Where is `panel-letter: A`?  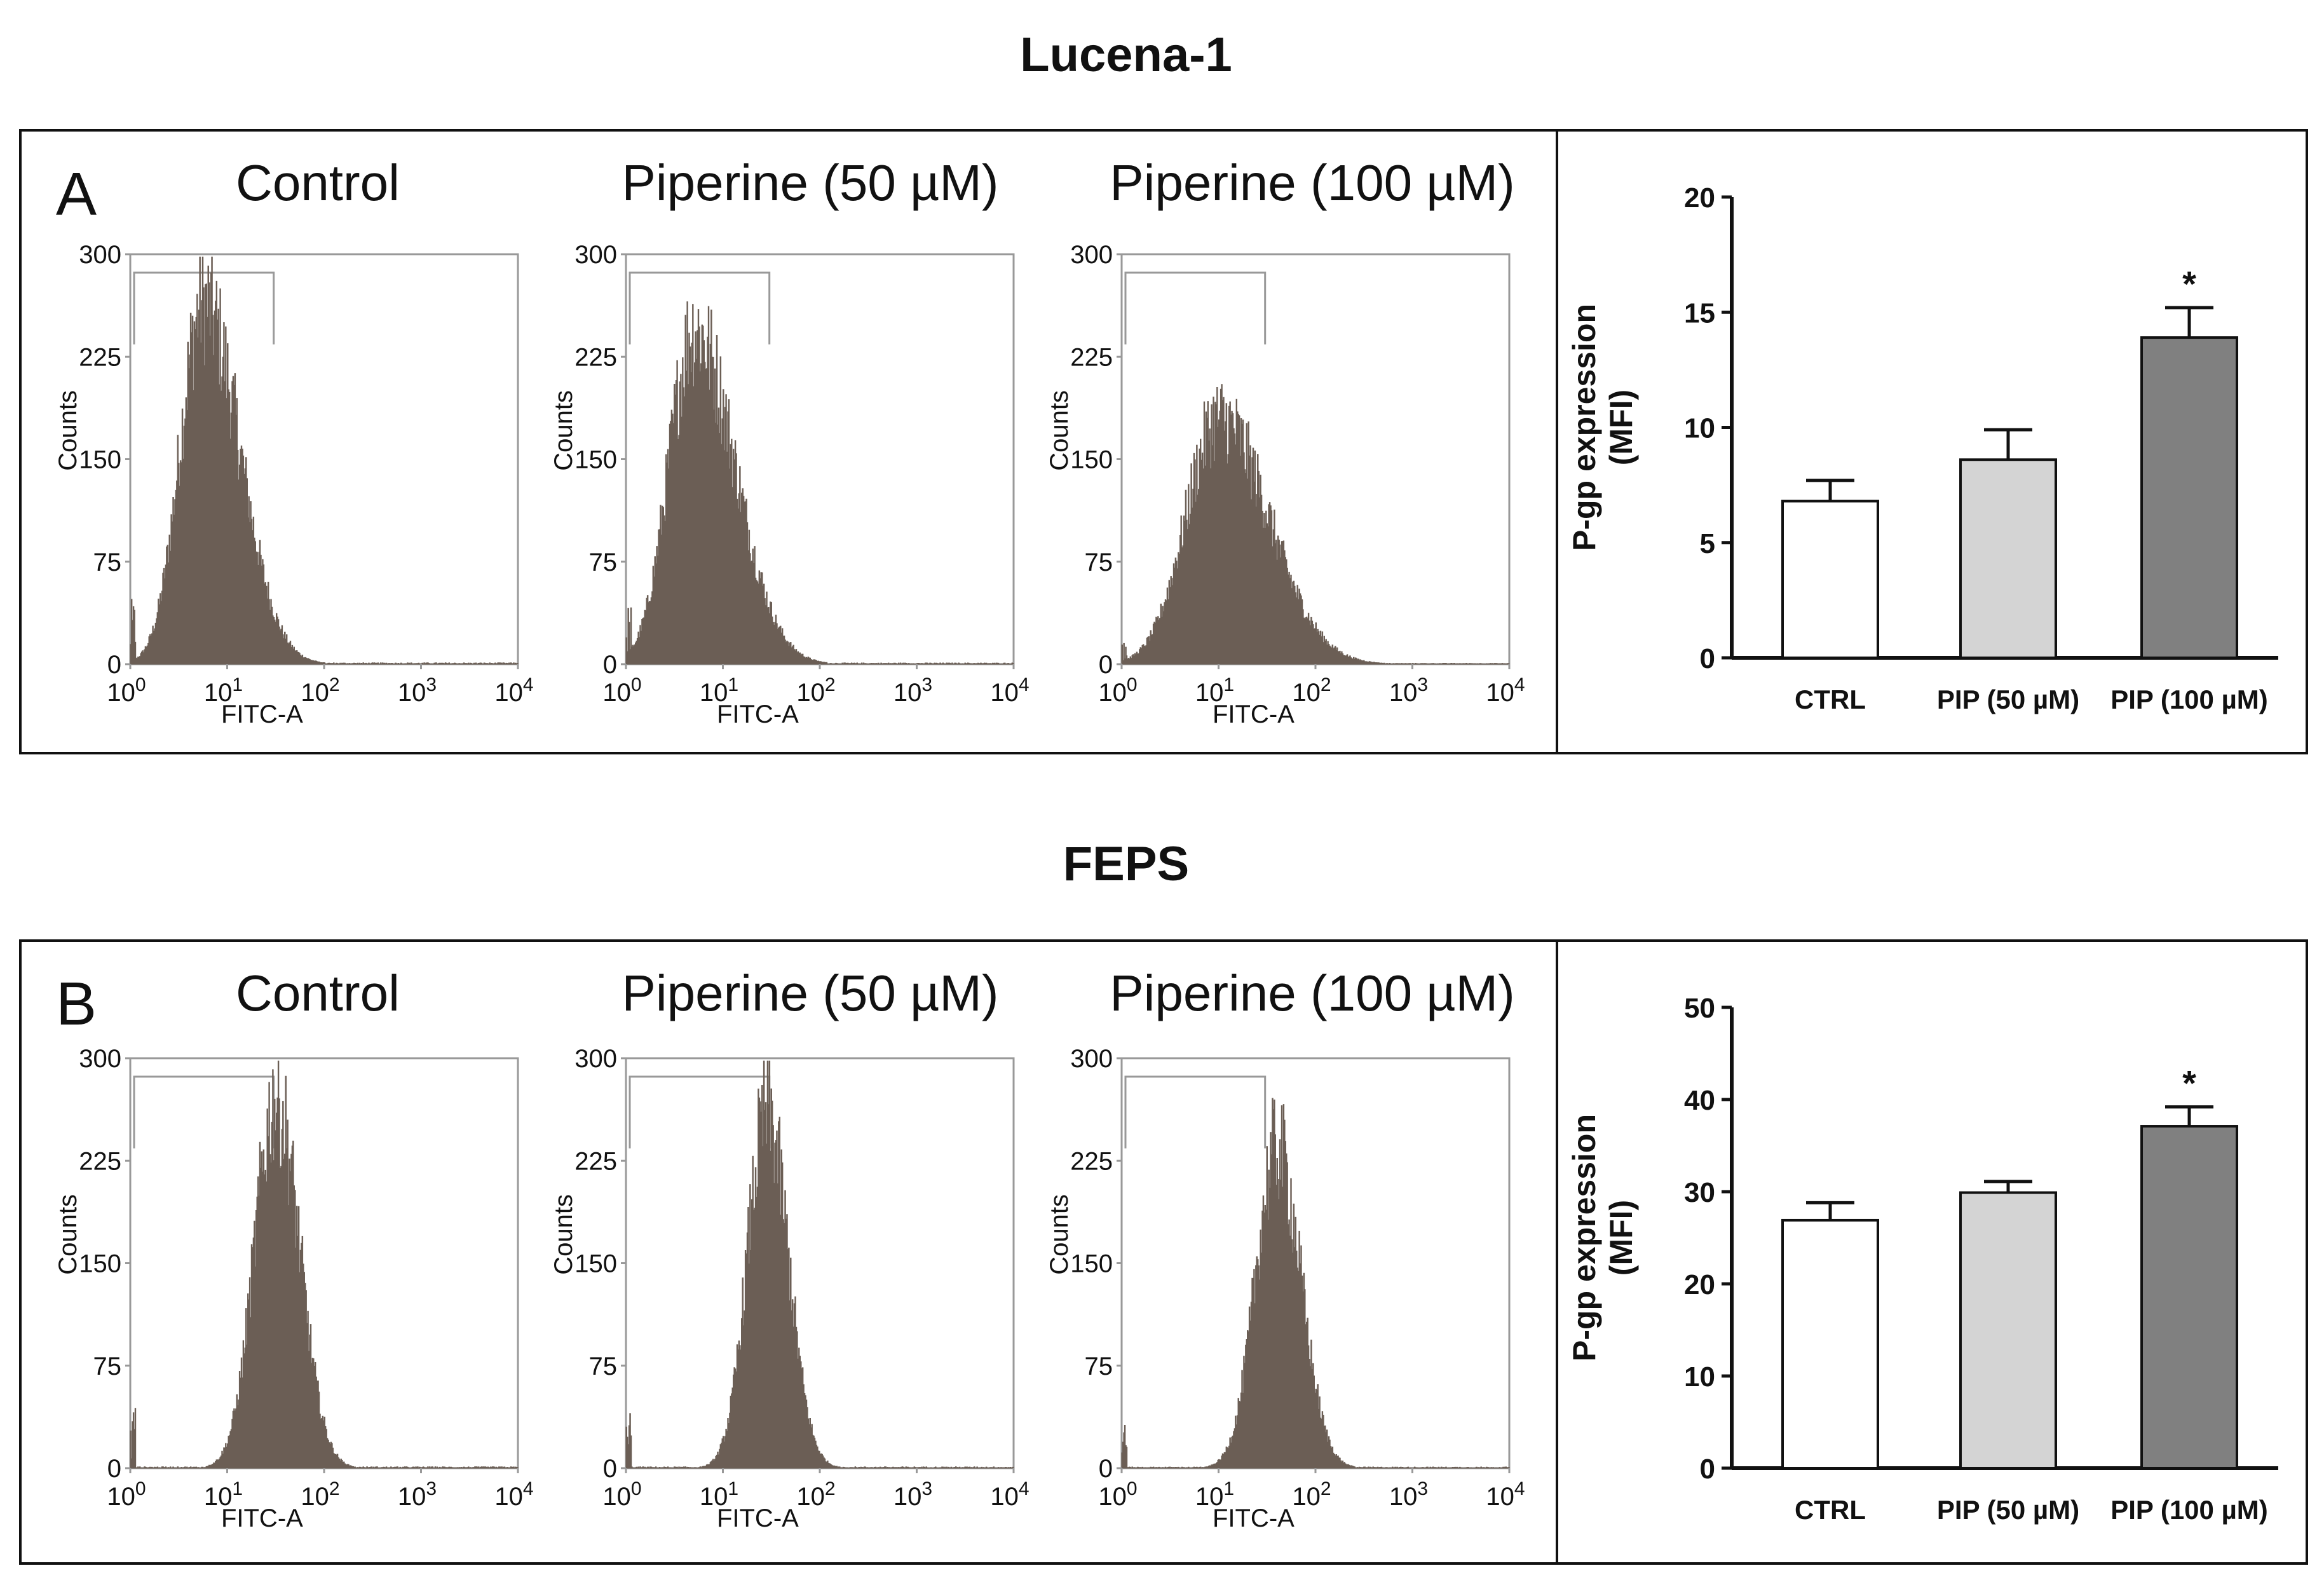 panel-letter: A is located at coordinates (76, 194).